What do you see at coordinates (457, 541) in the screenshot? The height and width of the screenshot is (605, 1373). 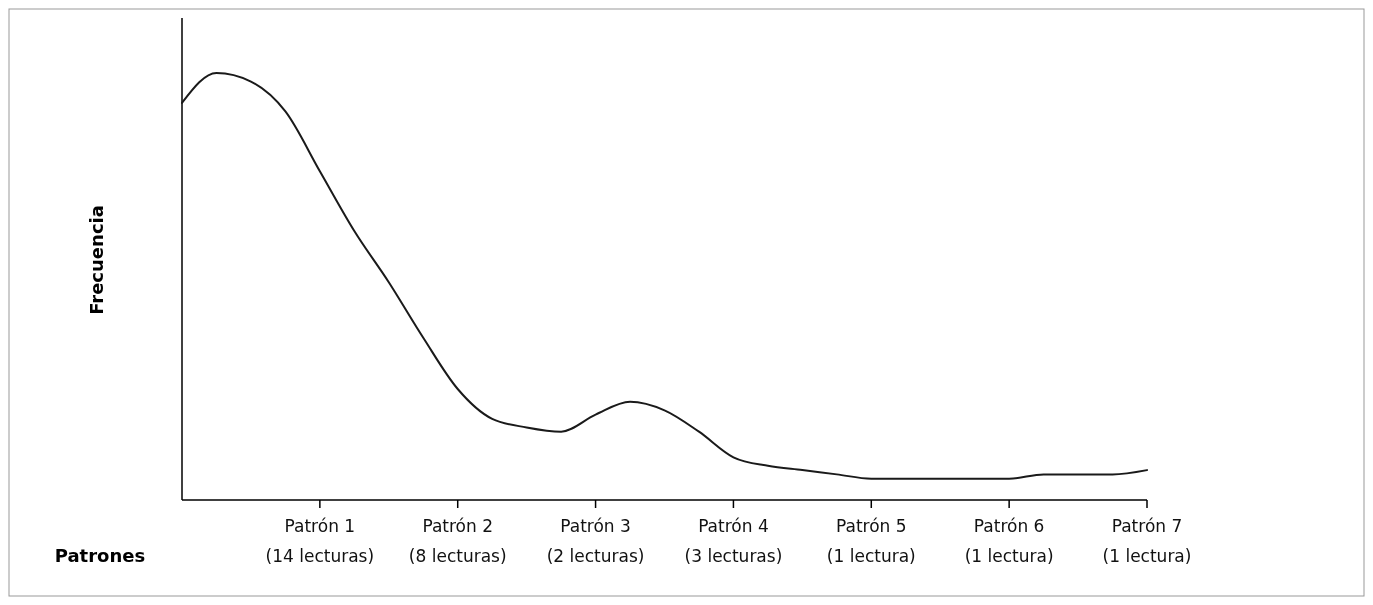 I see `x-tick-label: Patrón 2 (8 lecturas)` at bounding box center [457, 541].